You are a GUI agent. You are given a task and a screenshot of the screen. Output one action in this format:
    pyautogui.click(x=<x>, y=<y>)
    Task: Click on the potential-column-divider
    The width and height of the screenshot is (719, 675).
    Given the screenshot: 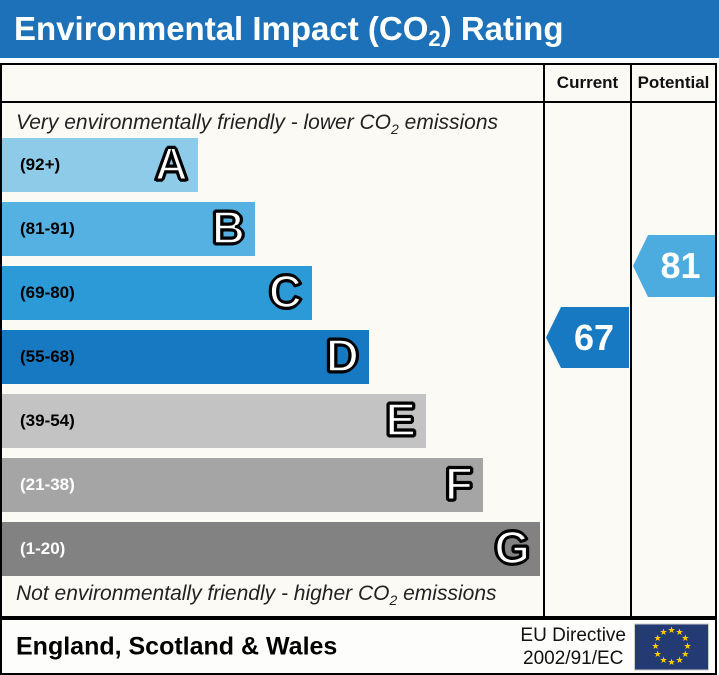 What is the action you would take?
    pyautogui.click(x=631, y=340)
    